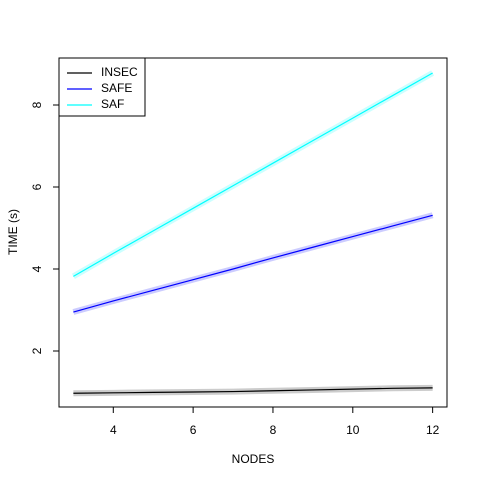  I want to click on series-line, so click(253, 390).